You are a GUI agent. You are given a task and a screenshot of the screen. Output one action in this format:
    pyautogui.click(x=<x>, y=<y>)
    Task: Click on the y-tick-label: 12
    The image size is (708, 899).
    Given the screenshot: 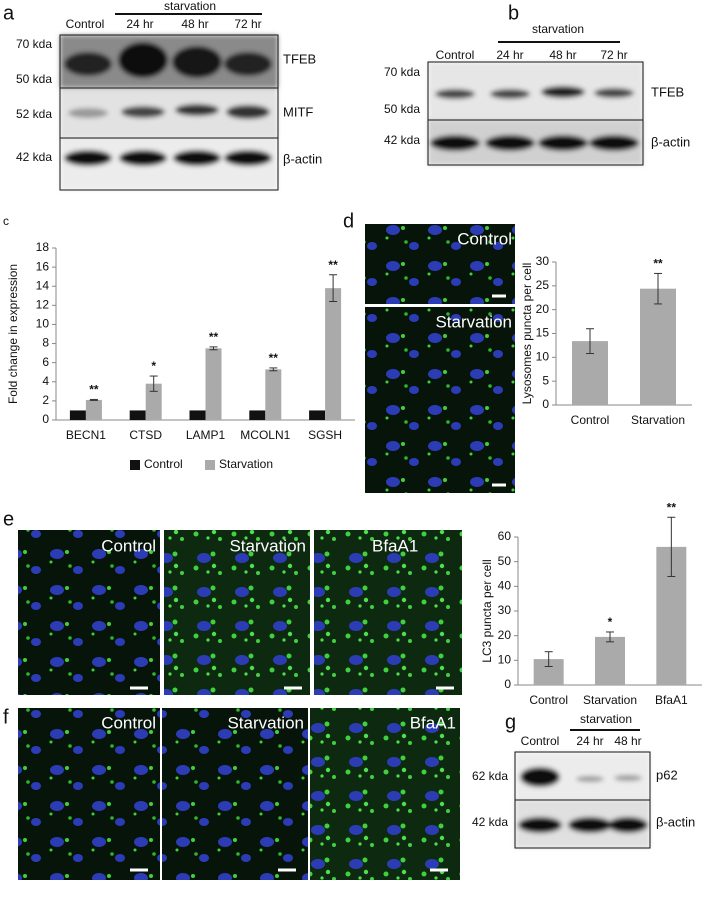 What is the action you would take?
    pyautogui.click(x=43, y=305)
    